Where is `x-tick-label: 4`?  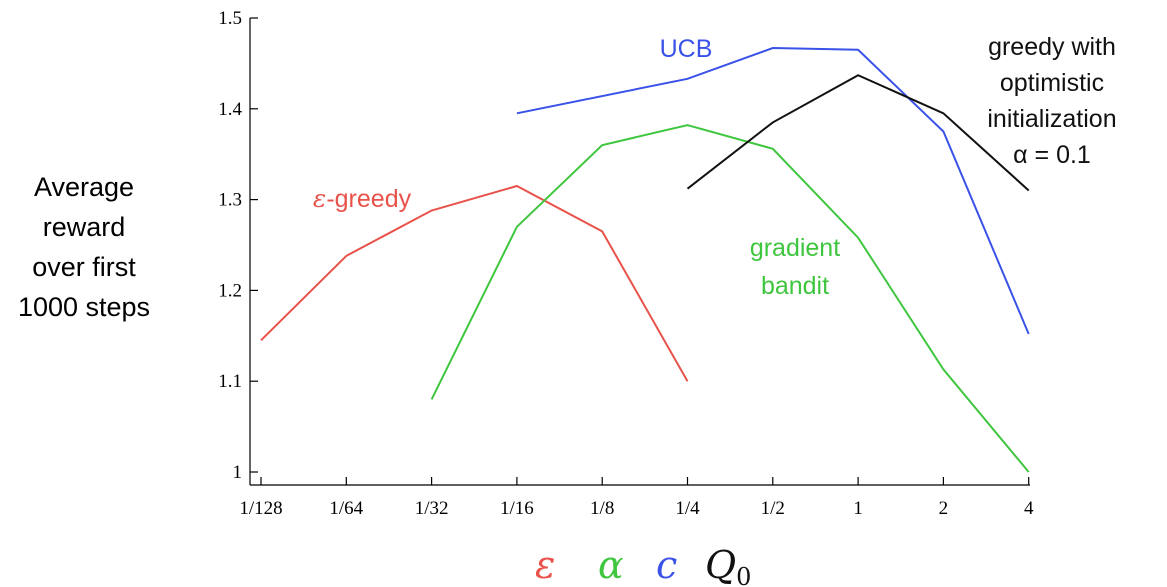
x-tick-label: 4 is located at coordinates (1029, 508).